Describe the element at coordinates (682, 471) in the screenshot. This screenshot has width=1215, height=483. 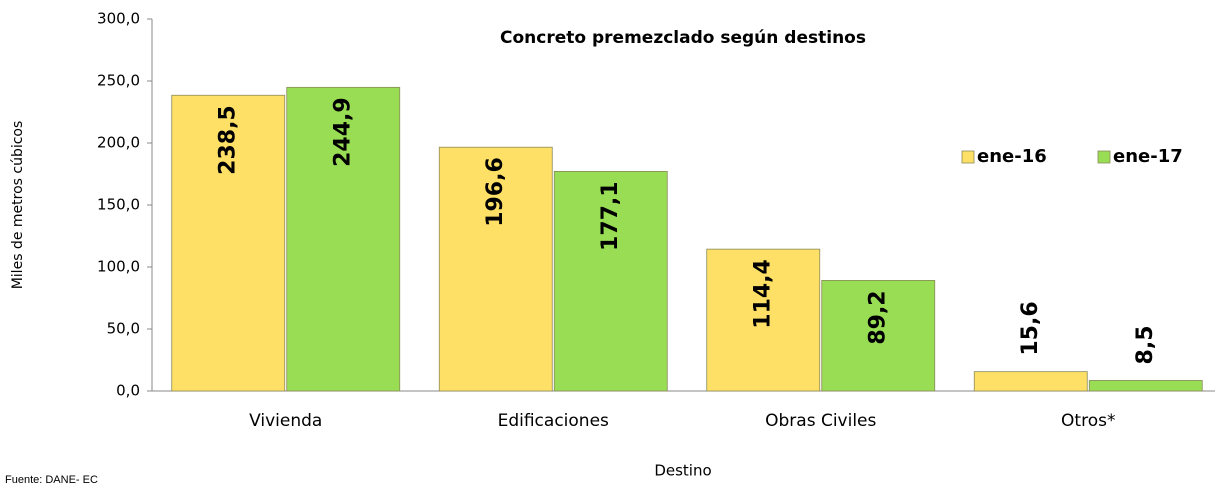
I see `x-axis-label: Destino` at that location.